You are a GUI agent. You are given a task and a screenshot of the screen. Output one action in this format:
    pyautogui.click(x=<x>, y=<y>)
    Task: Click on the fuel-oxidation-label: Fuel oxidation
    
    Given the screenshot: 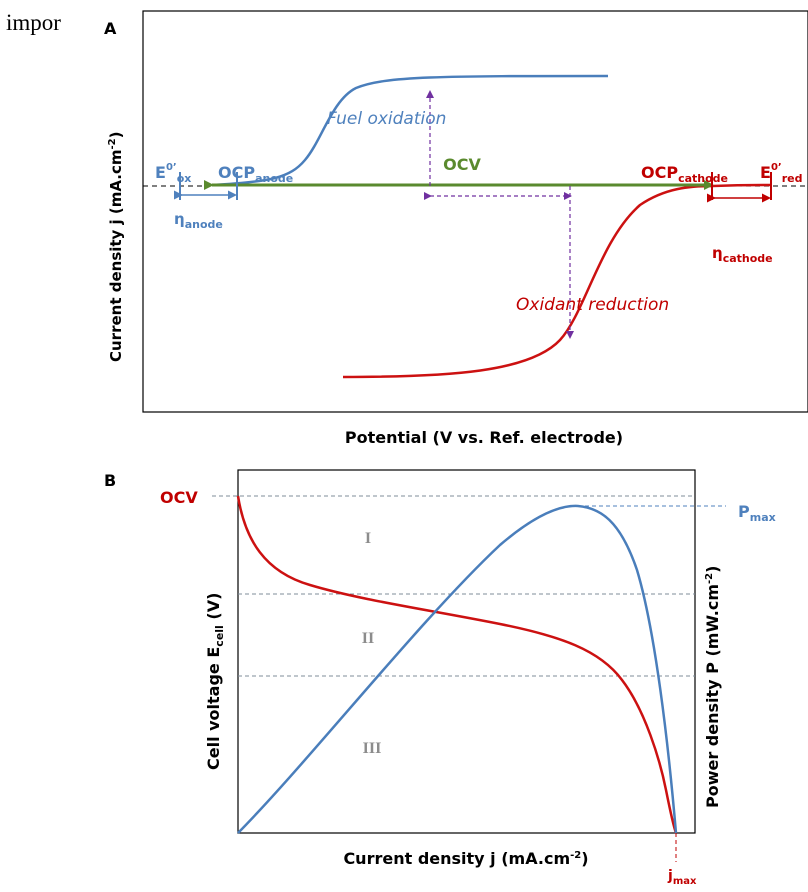 What is the action you would take?
    pyautogui.click(x=386, y=119)
    